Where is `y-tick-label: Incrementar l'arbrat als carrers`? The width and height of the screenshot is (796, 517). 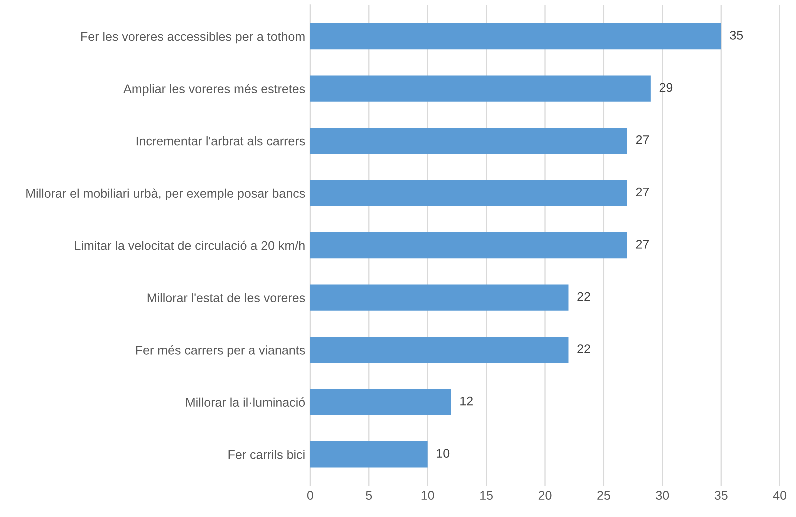 y-tick-label: Incrementar l'arbrat als carrers is located at coordinates (221, 141).